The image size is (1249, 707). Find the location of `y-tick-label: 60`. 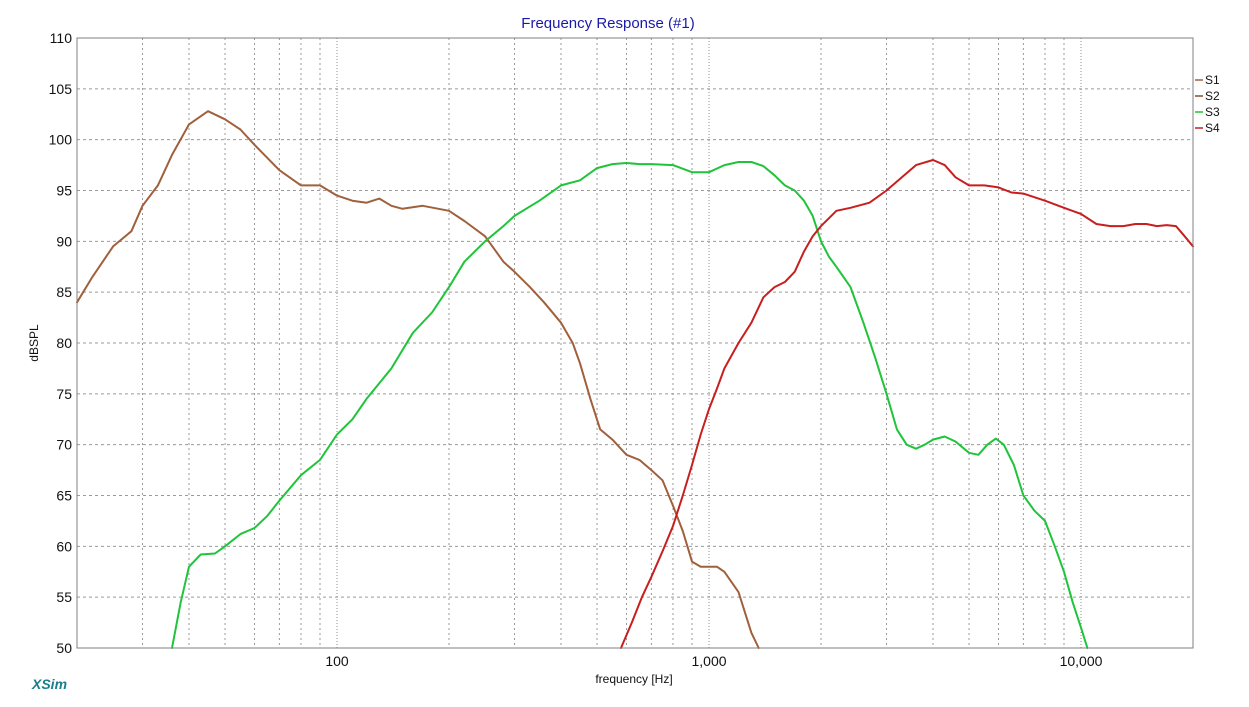

y-tick-label: 60 is located at coordinates (64, 546).